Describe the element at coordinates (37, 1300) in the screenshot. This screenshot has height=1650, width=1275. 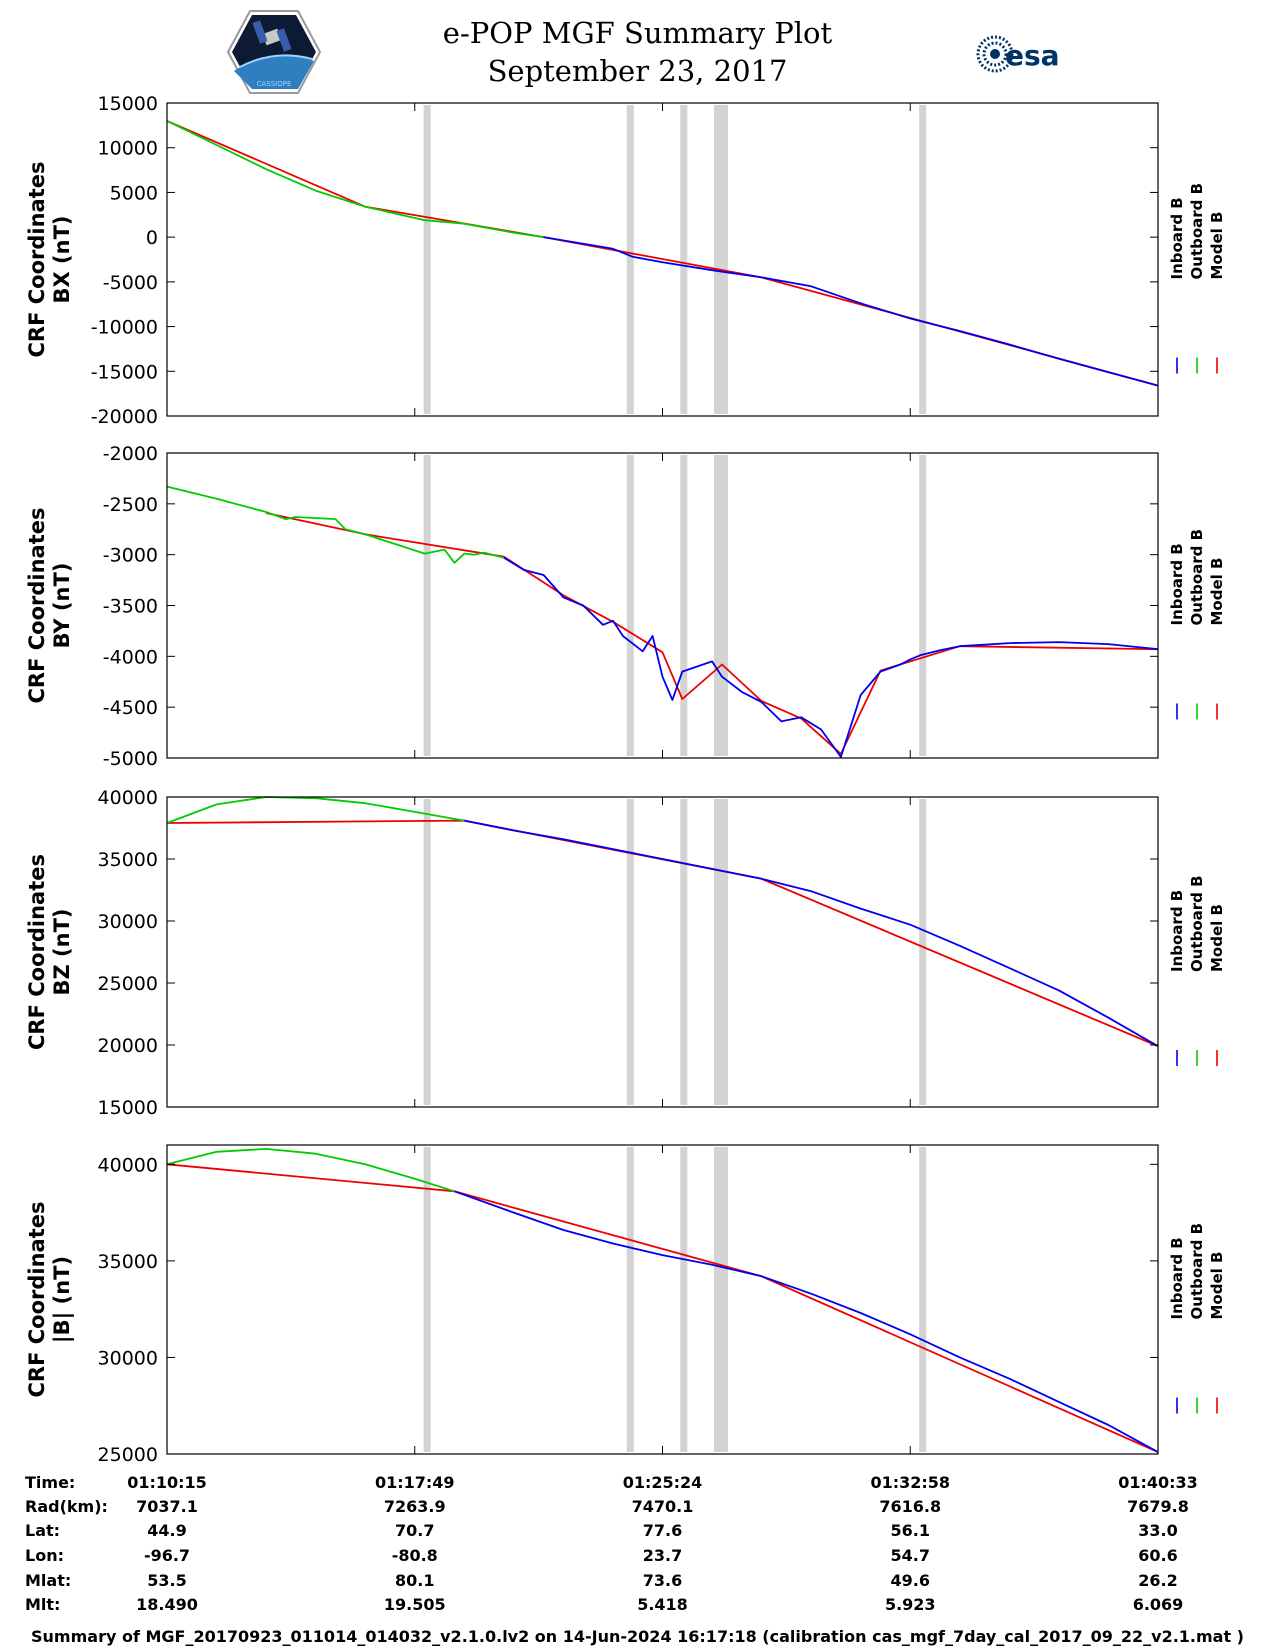
I see `ylabel-bmag-line1: CRF Coordinates` at that location.